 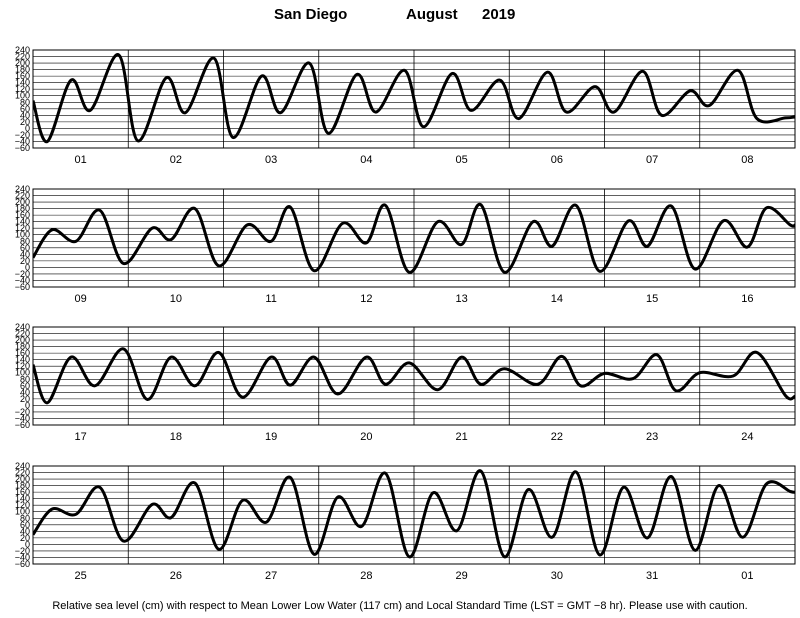 I want to click on day-label: 10, so click(x=176, y=299).